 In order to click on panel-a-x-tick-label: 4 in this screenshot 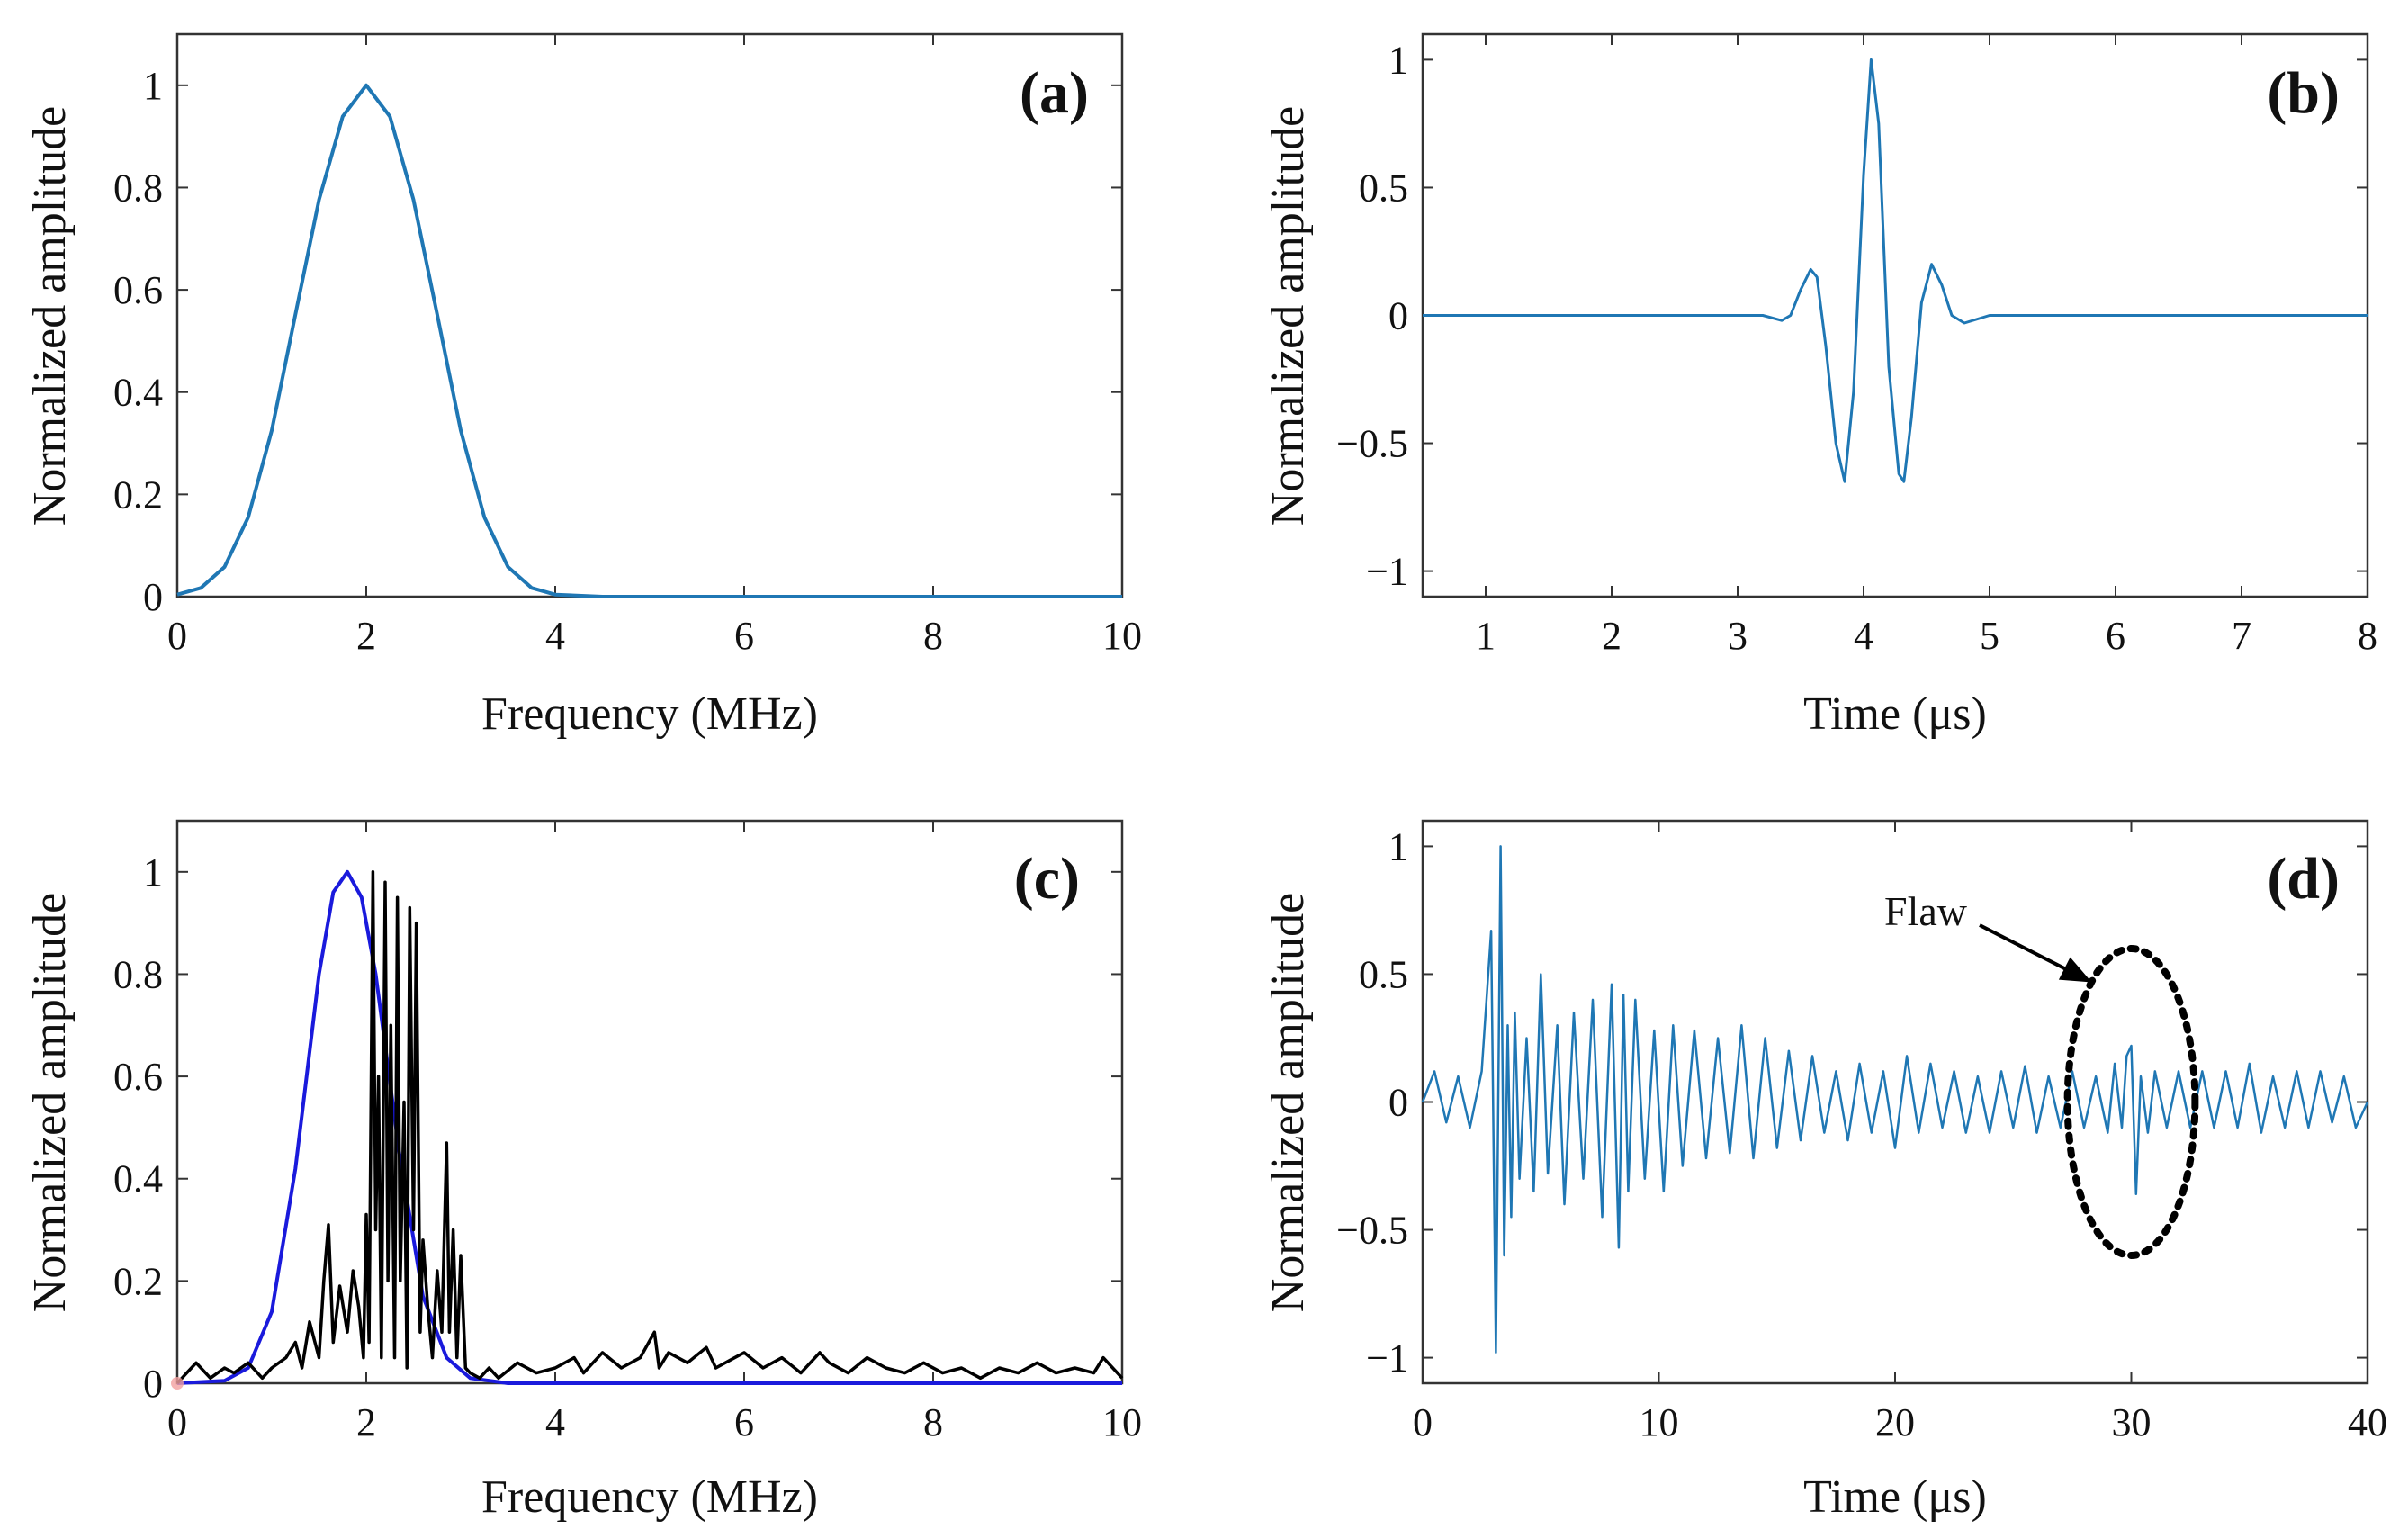, I will do `click(555, 636)`.